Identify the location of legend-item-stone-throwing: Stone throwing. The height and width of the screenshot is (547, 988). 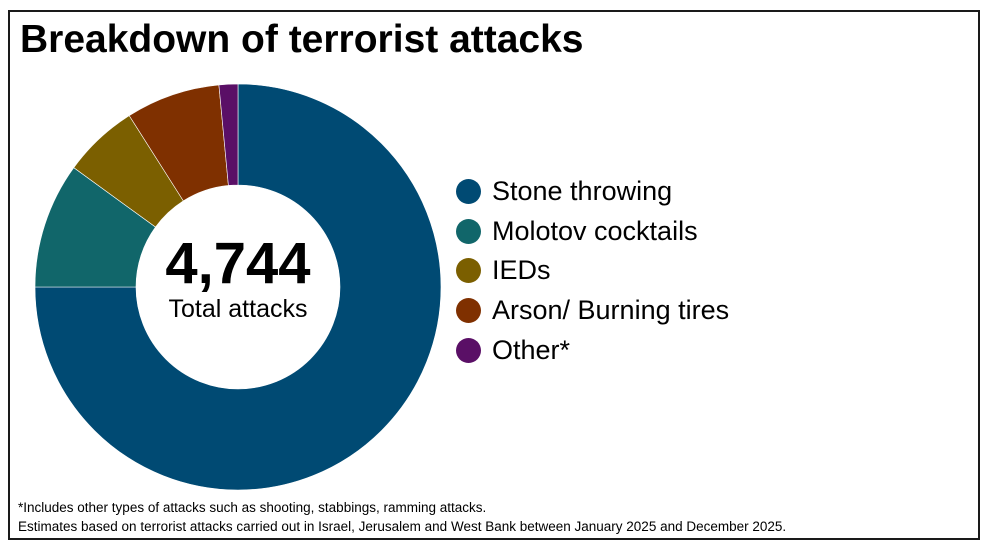
(592, 192).